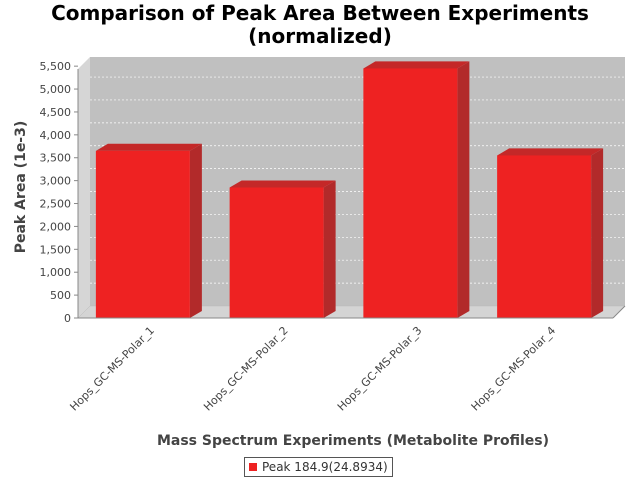 Image resolution: width=640 pixels, height=480 pixels. What do you see at coordinates (60, 295) in the screenshot?
I see `y-tick-label: 500` at bounding box center [60, 295].